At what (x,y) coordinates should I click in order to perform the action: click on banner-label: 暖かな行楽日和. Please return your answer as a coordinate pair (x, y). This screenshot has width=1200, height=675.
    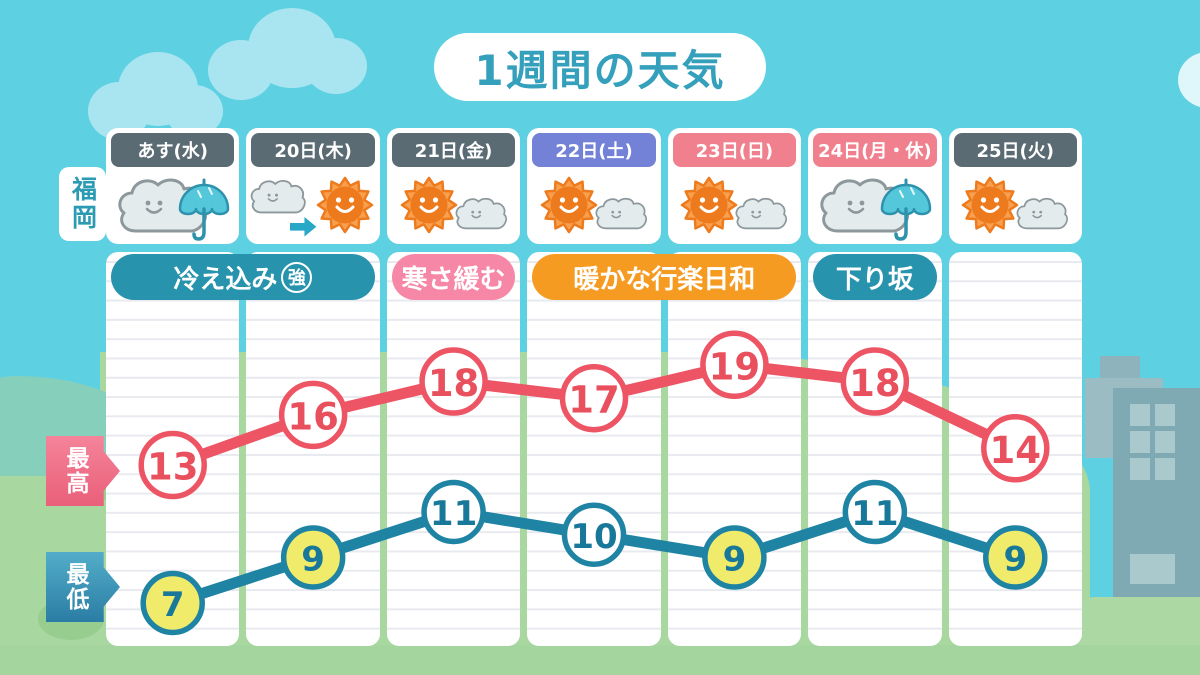
    Looking at the image, I should click on (664, 279).